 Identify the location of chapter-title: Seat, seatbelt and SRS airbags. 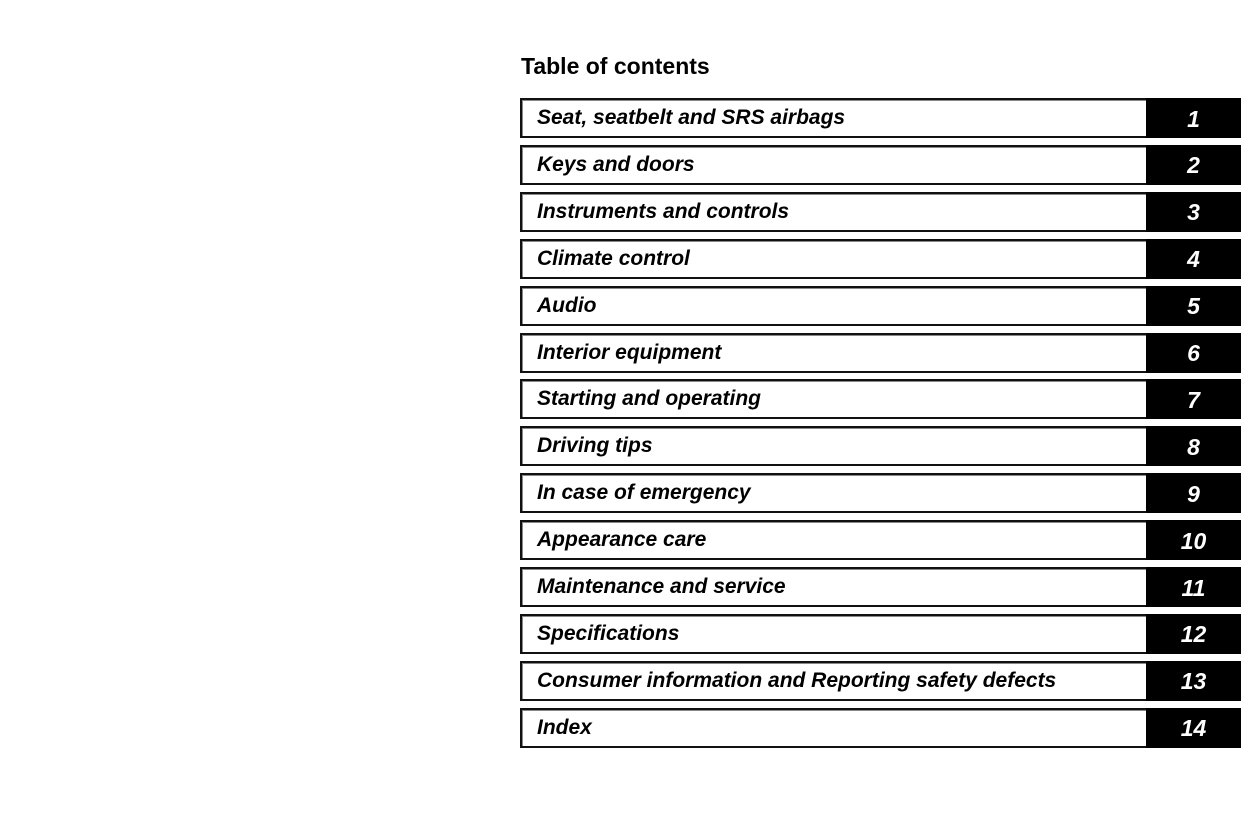
(833, 118).